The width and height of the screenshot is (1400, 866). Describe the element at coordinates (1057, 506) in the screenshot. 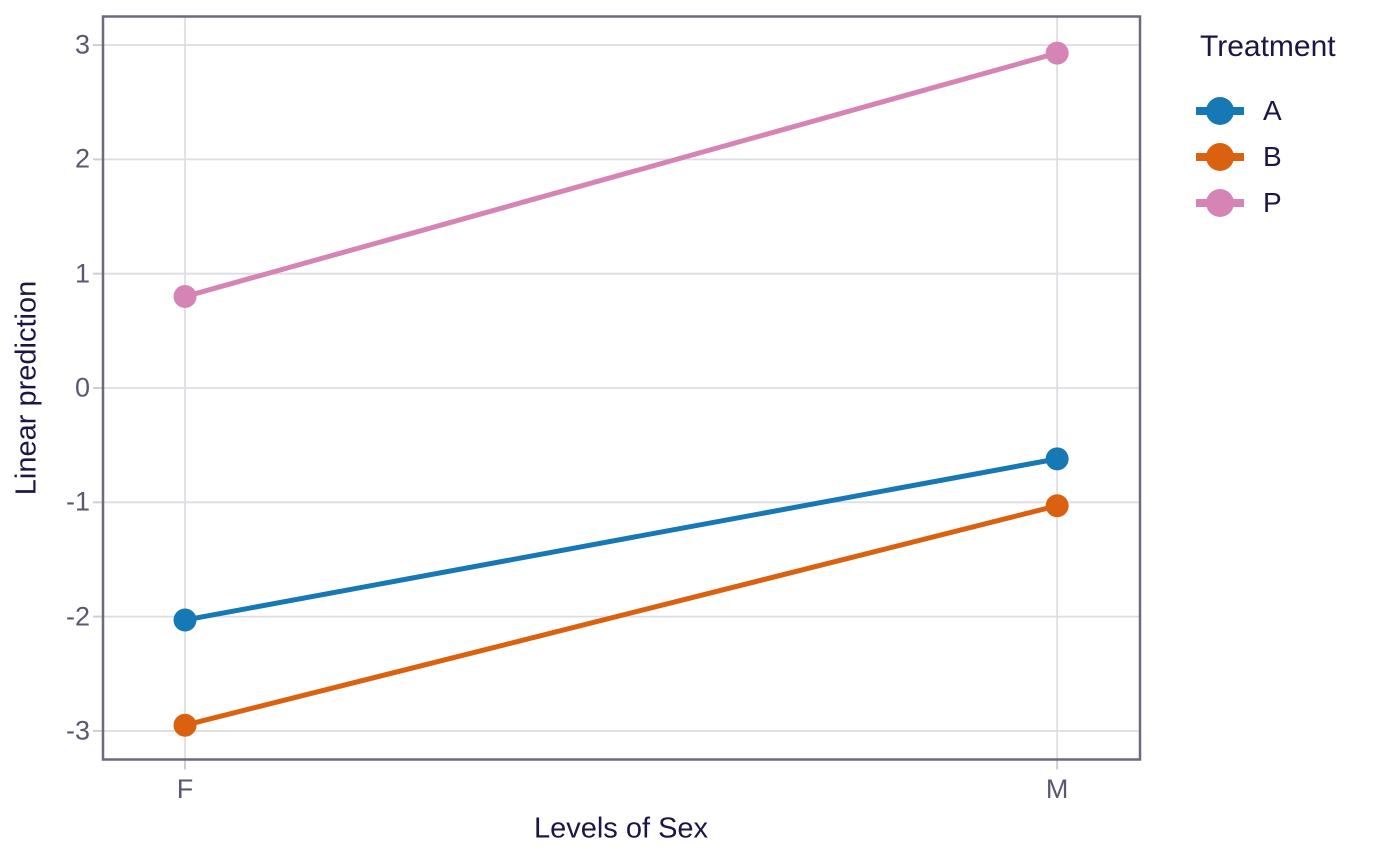

I see `series-marker-B-M` at that location.